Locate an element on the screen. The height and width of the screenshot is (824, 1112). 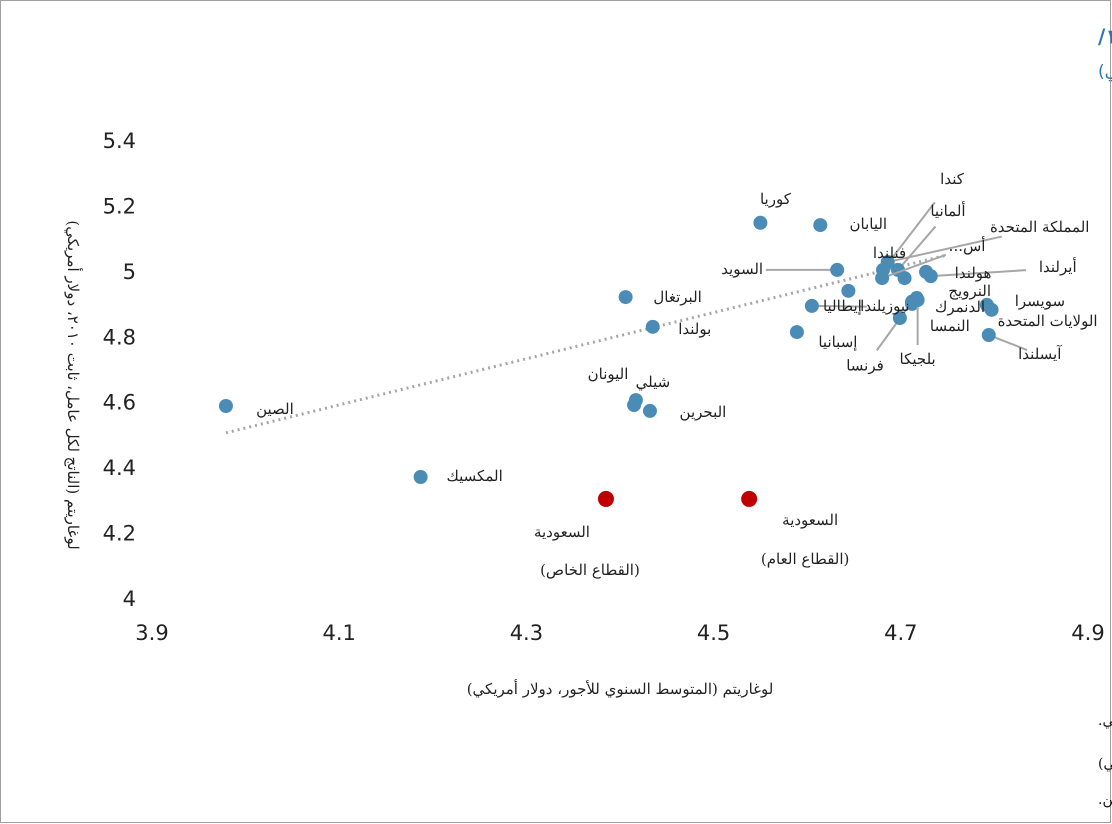
point-label: إيطاليا is located at coordinates (842, 306).